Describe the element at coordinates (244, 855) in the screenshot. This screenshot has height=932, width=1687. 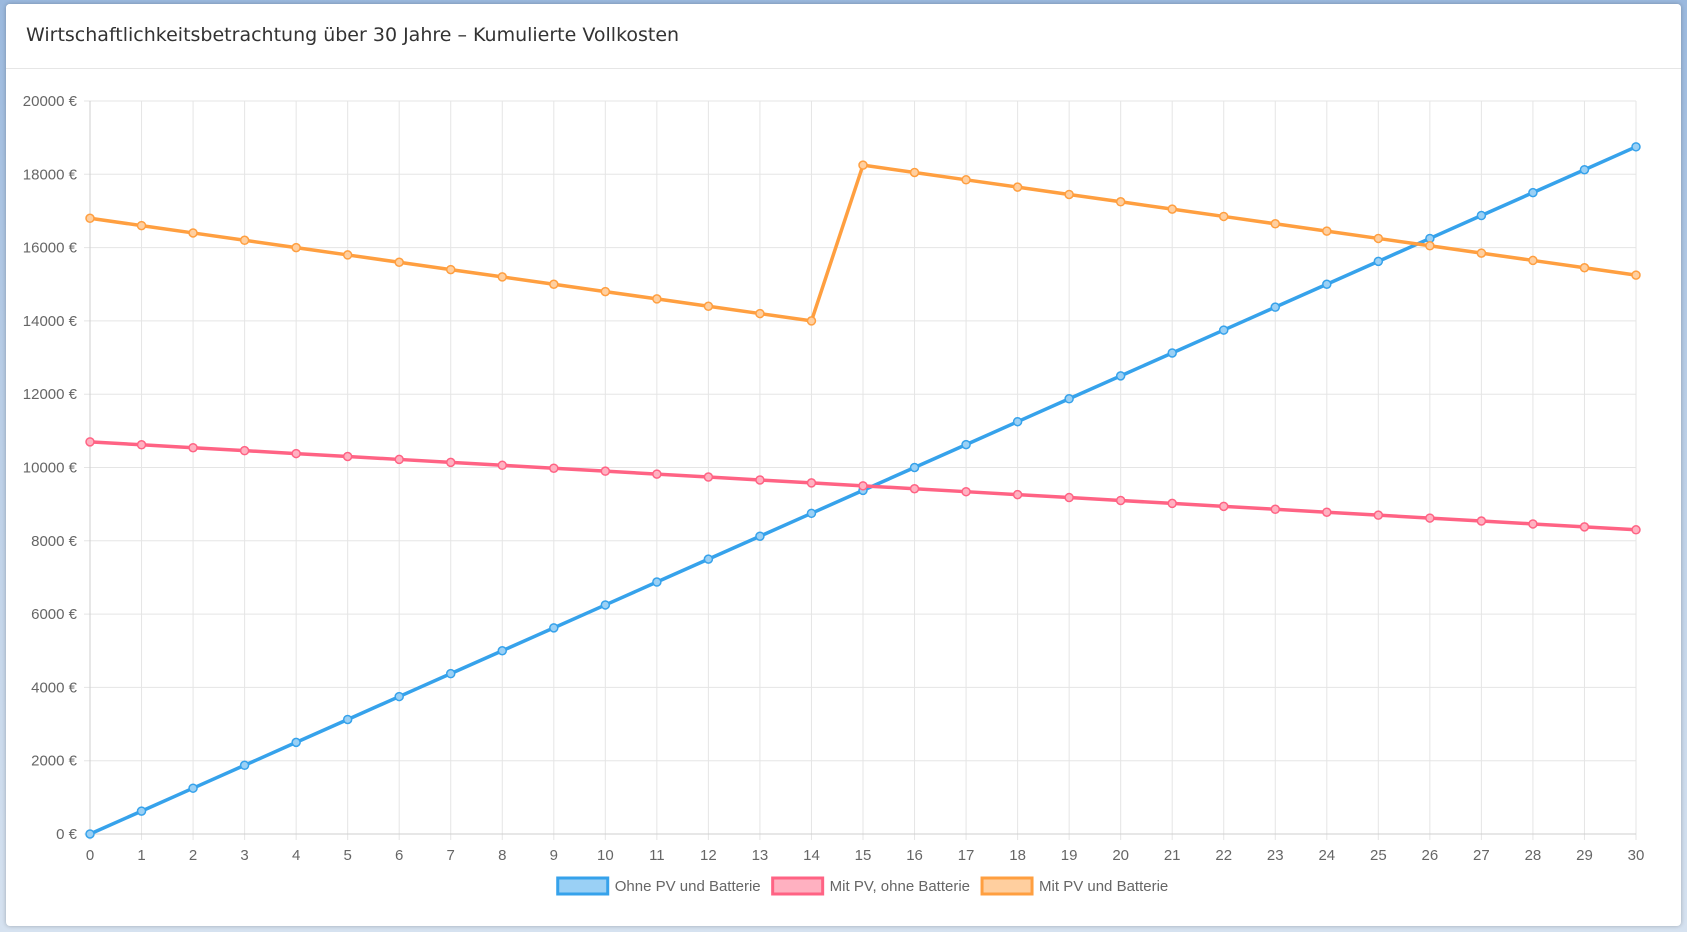
I see `x-tick-label: 3` at that location.